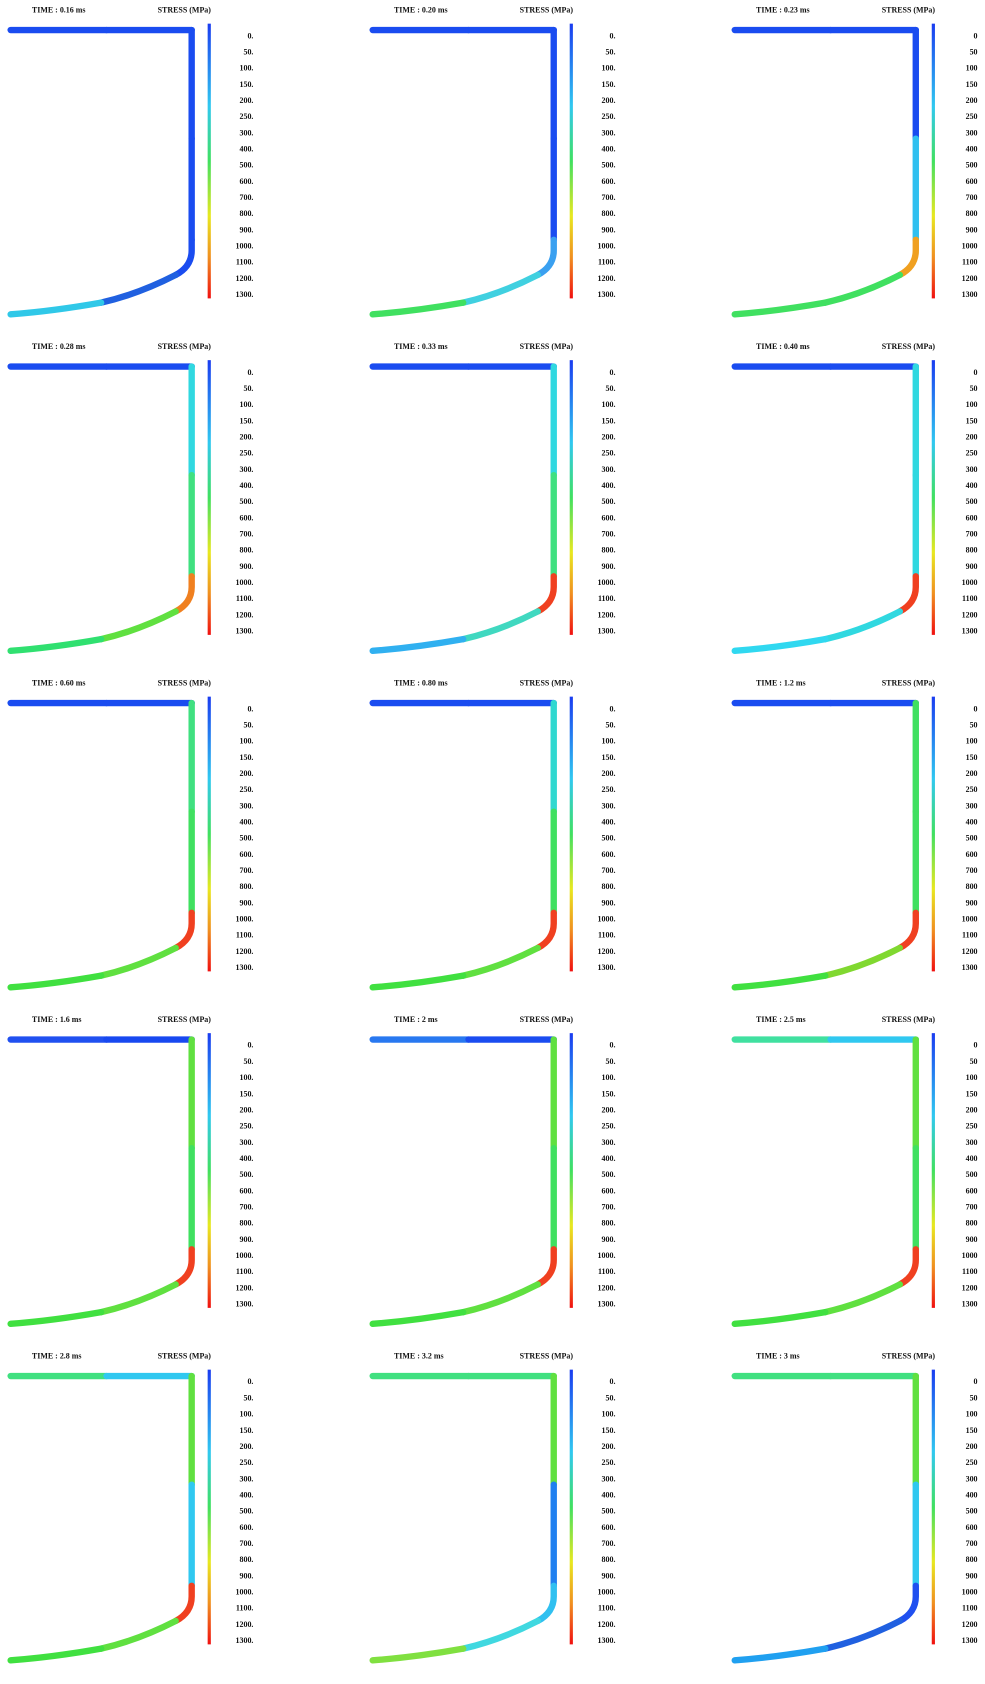 The height and width of the screenshot is (1684, 985). Describe the element at coordinates (972, 902) in the screenshot. I see `colorbar-label: 900` at that location.